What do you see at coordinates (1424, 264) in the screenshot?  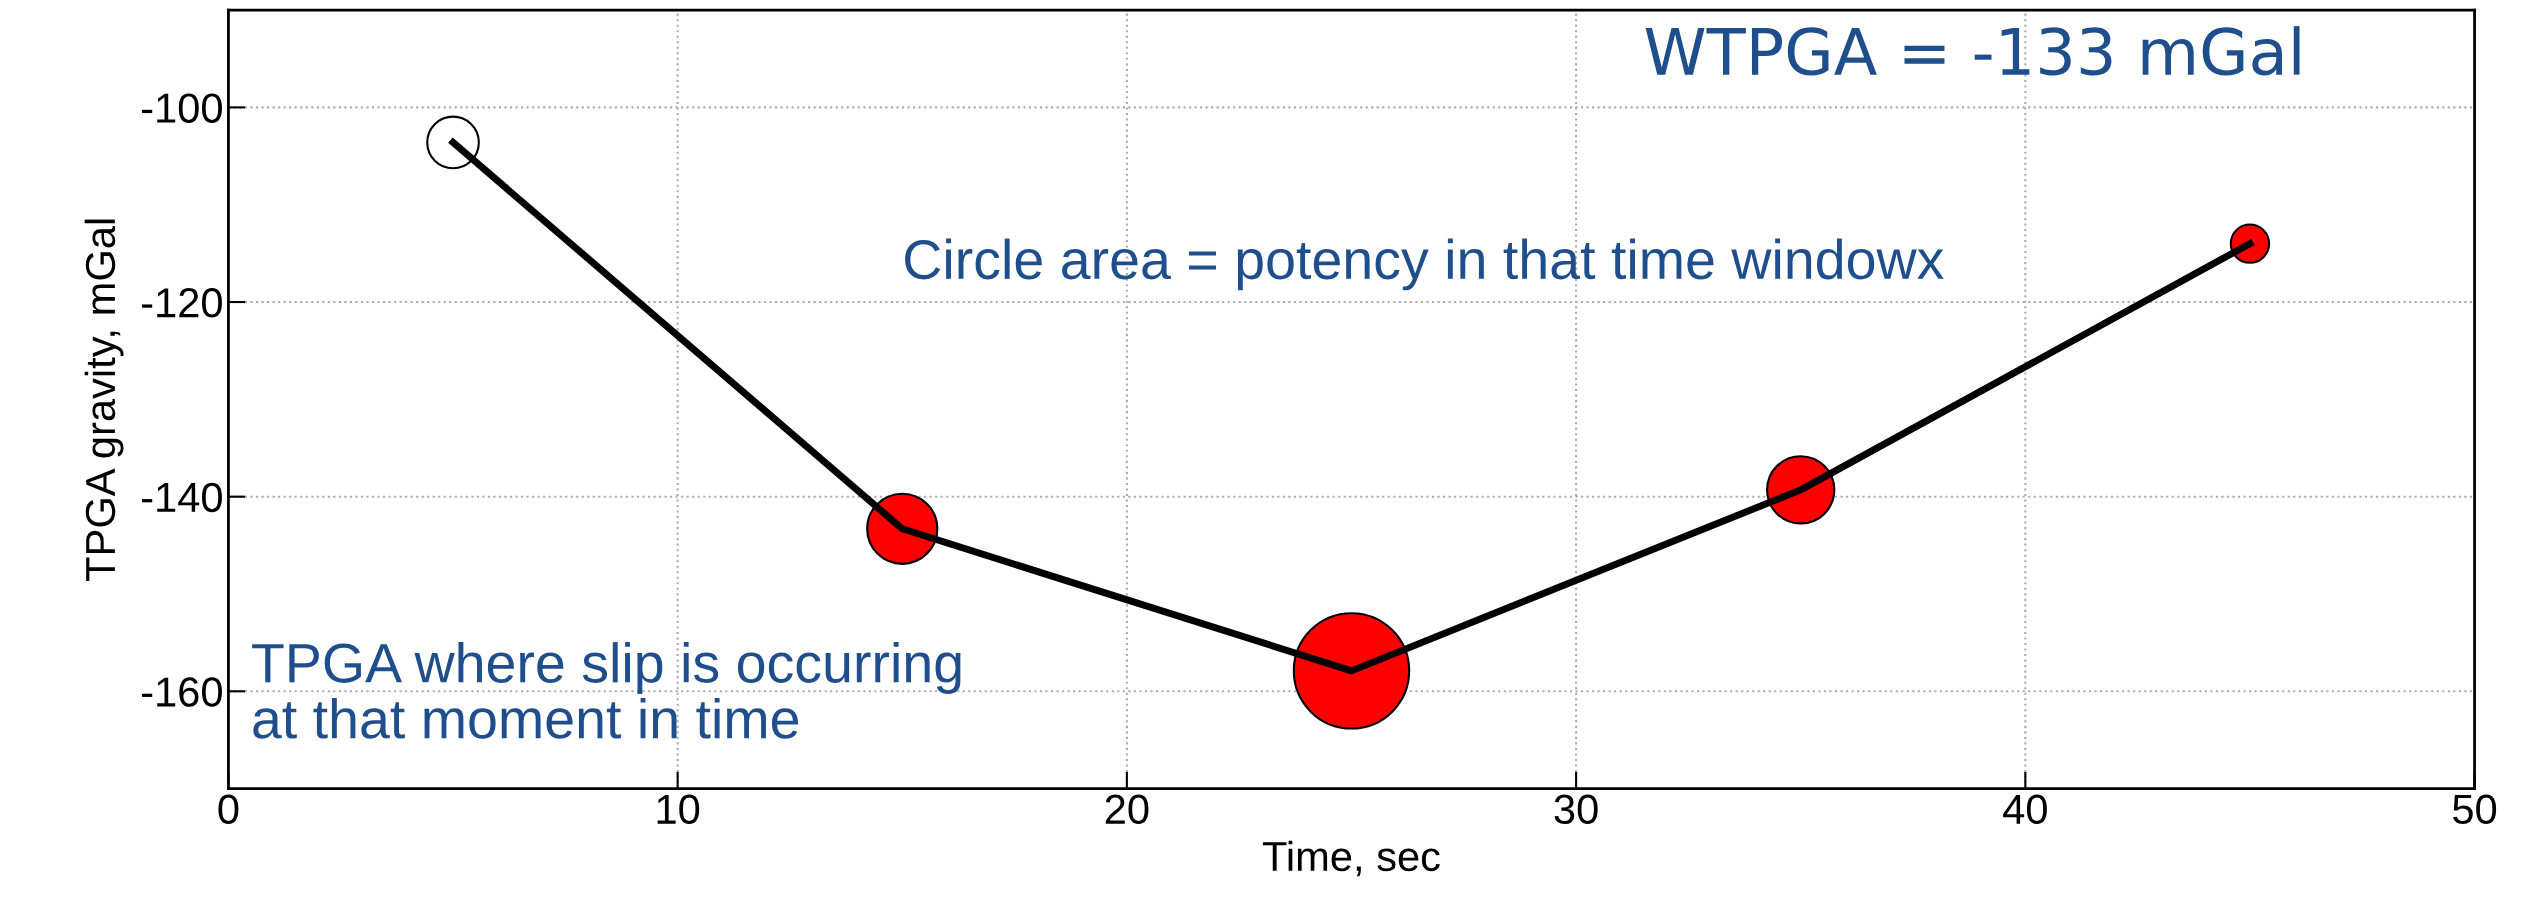 I see `annotation: Circle area = potency in that time windowx` at bounding box center [1424, 264].